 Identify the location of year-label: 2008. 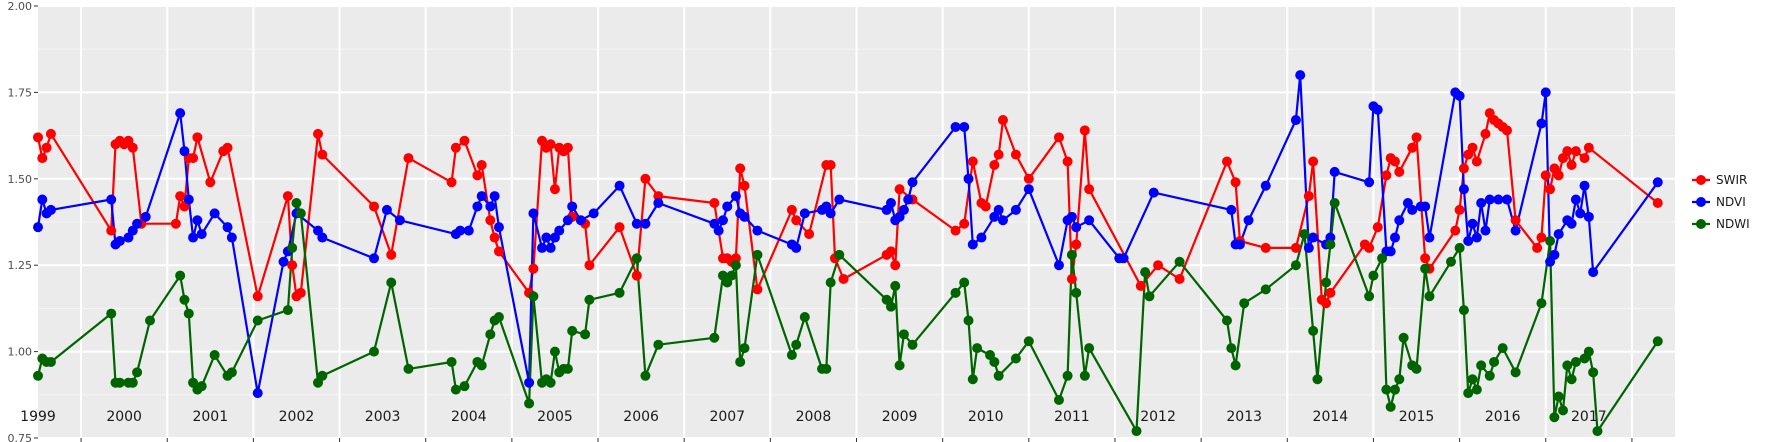
(814, 417).